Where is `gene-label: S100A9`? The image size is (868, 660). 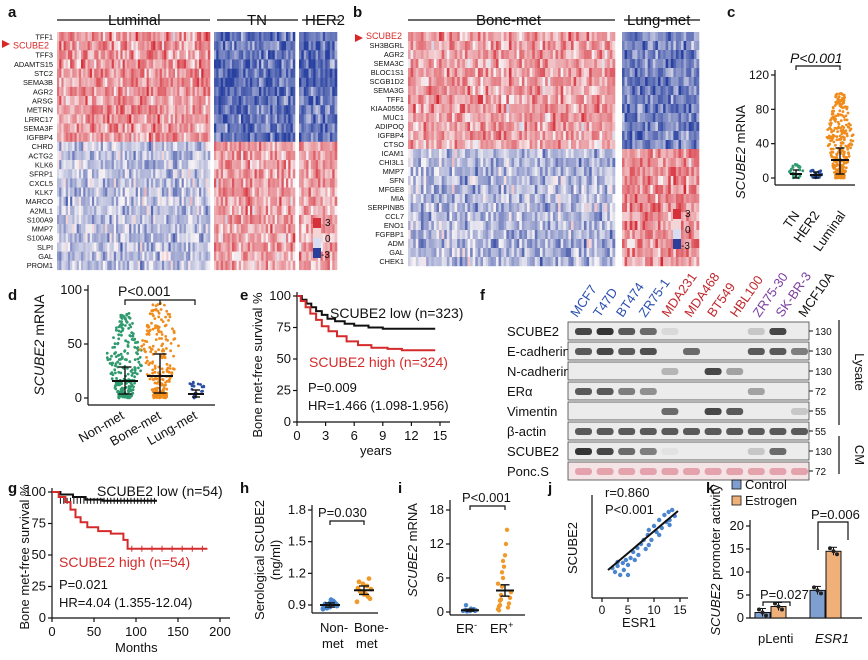
gene-label: S100A9 is located at coordinates (40, 219).